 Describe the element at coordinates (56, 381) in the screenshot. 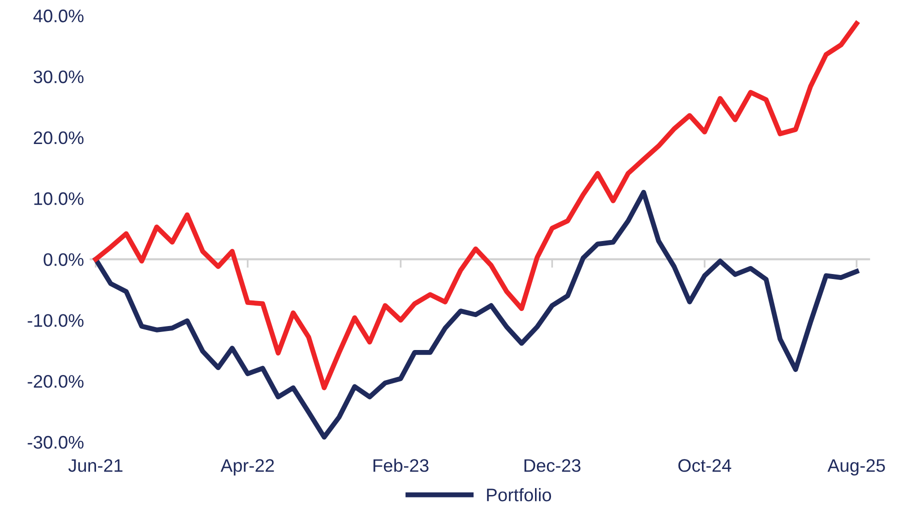

I see `y-tick-label: -20.0%` at that location.